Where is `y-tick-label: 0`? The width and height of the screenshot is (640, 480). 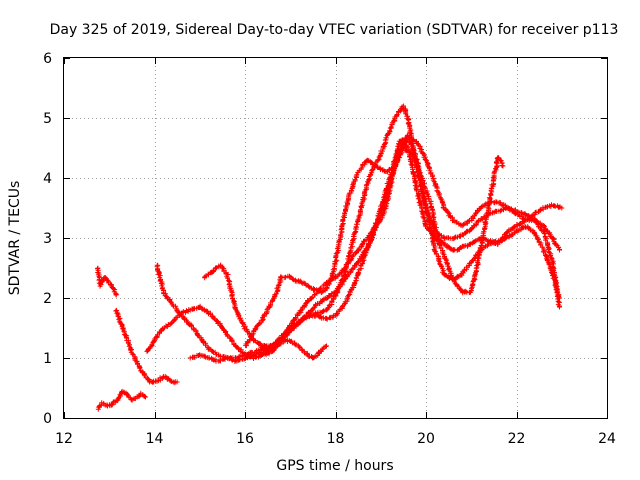
y-tick-label: 0 is located at coordinates (47, 419).